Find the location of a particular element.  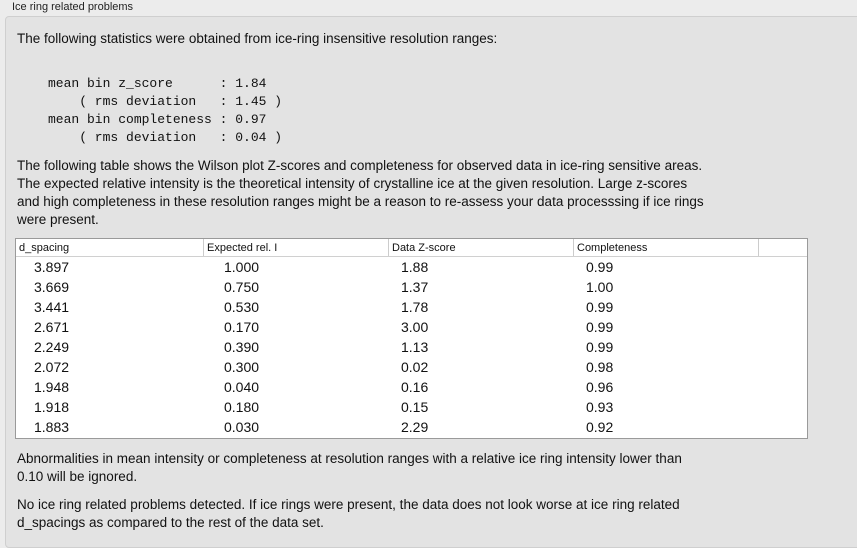

table-cell: 0.040 is located at coordinates (242, 387).